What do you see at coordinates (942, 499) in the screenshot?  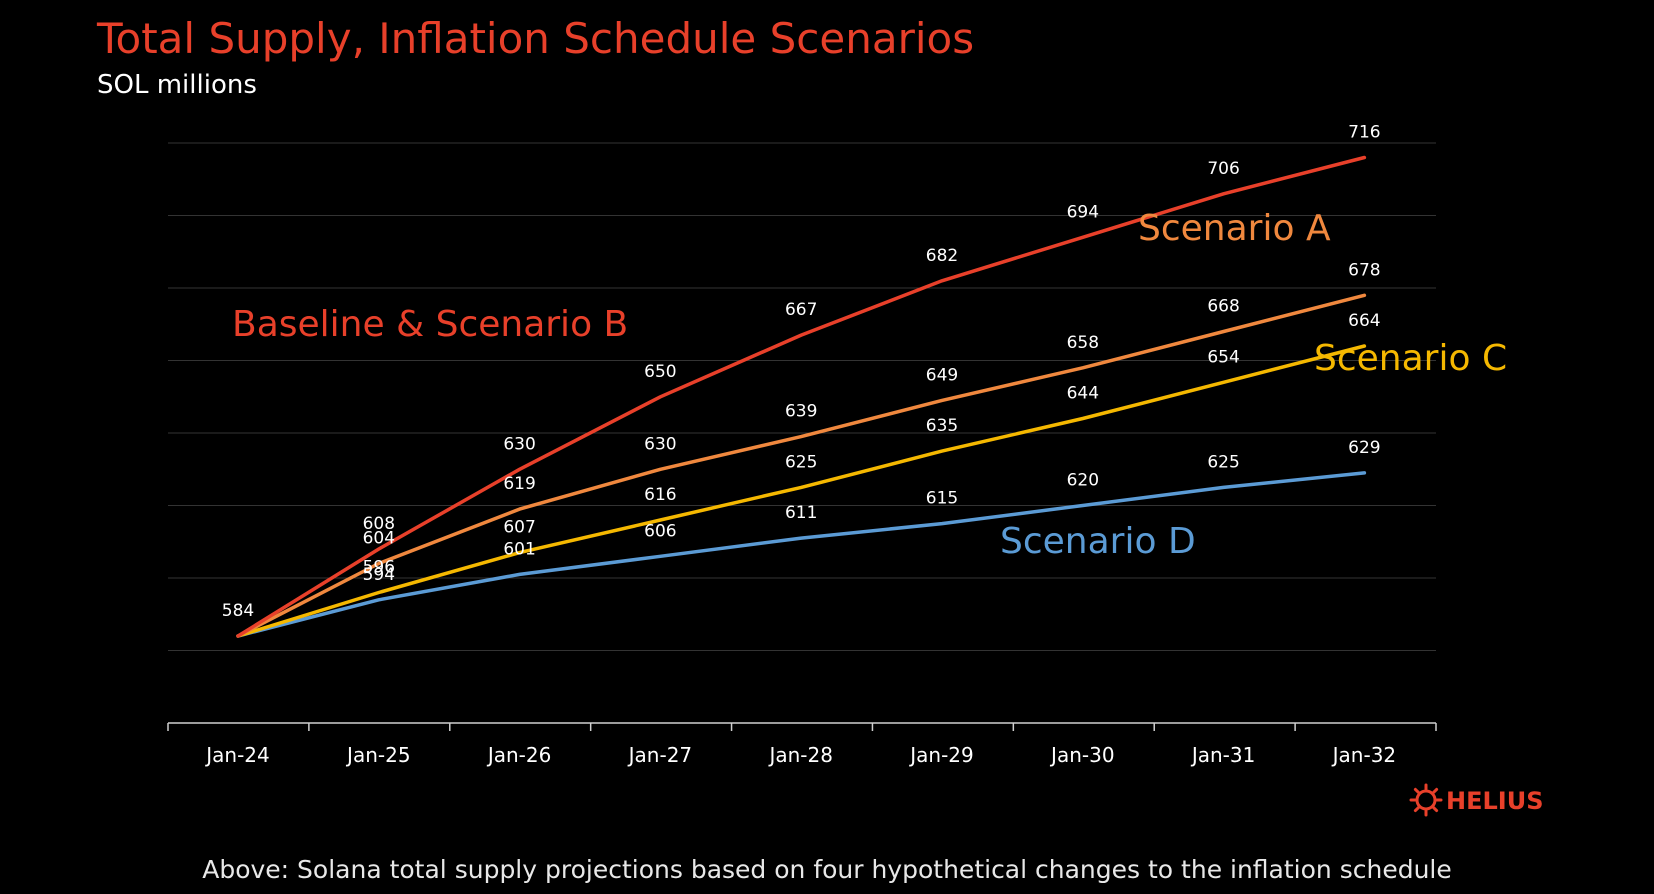 I see `data-label: 615` at bounding box center [942, 499].